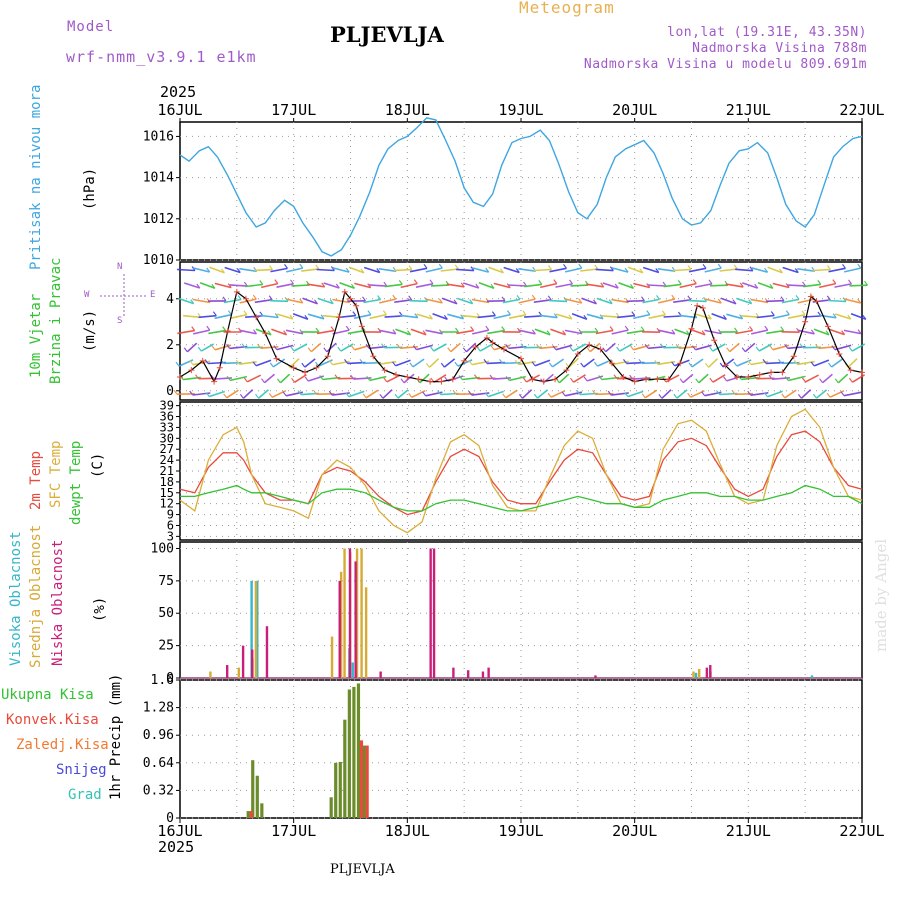 The height and width of the screenshot is (900, 900). I want to click on elevation-label: Nadmorska Visina 788m, so click(779, 48).